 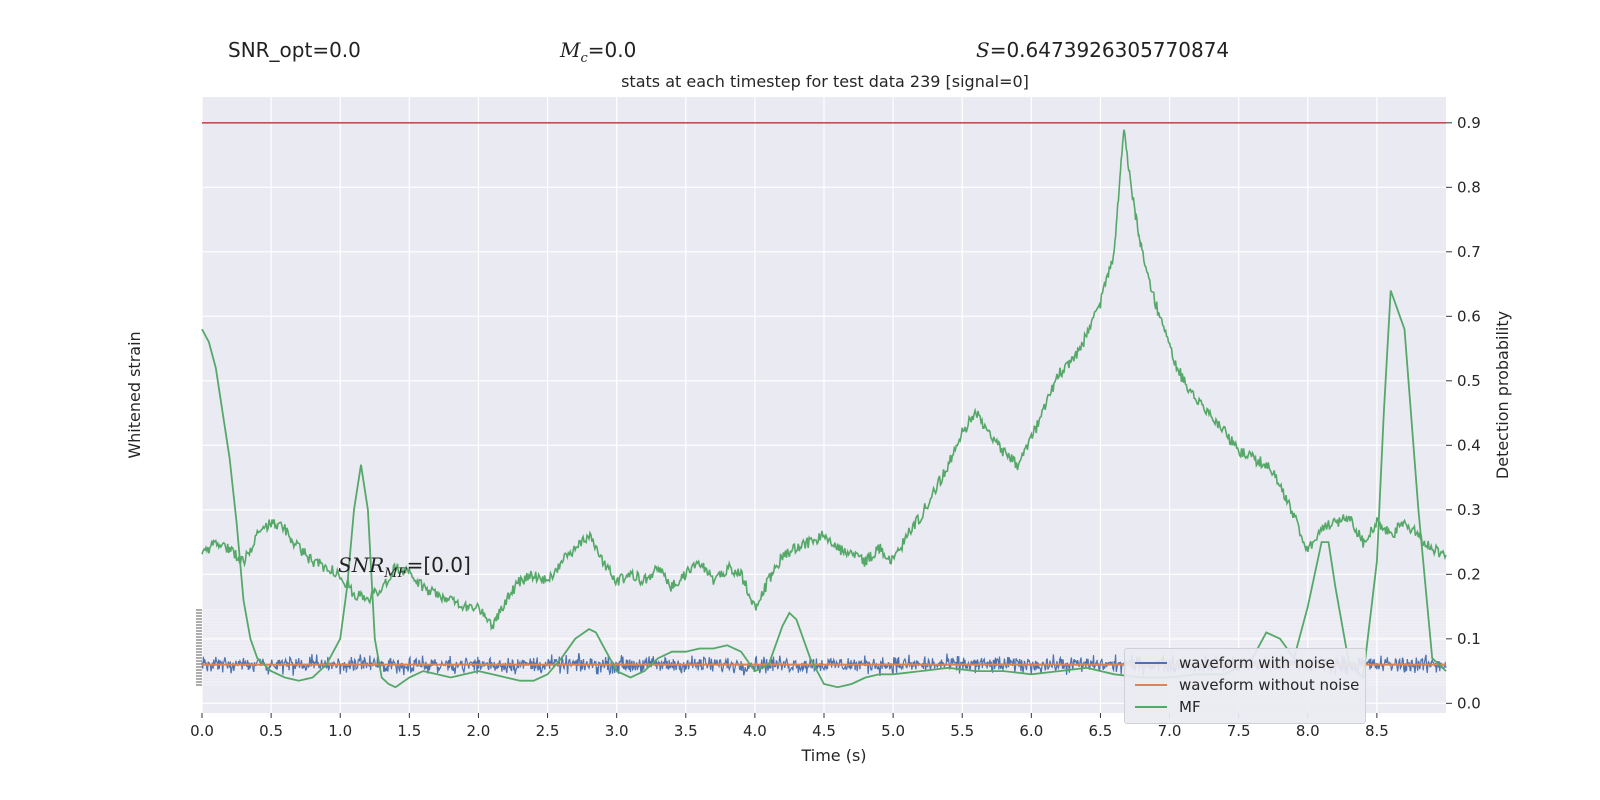 I want to click on legend-item-clean: waveform without noise, so click(x=1247, y=685).